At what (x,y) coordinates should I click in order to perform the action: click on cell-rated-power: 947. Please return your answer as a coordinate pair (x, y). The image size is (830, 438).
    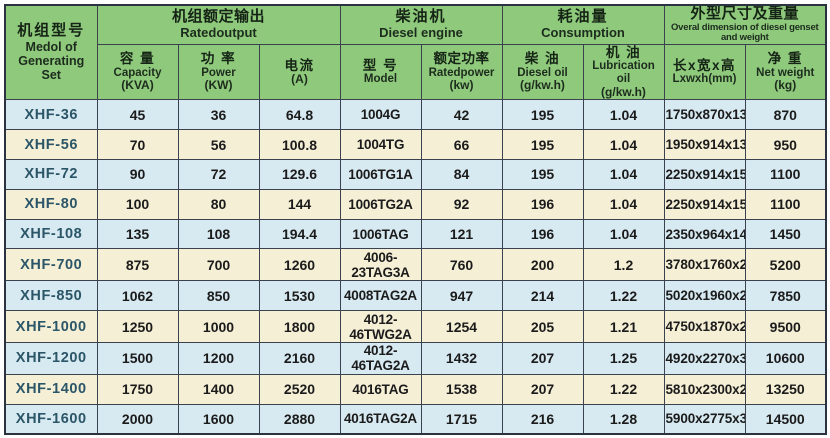
    Looking at the image, I should click on (461, 296).